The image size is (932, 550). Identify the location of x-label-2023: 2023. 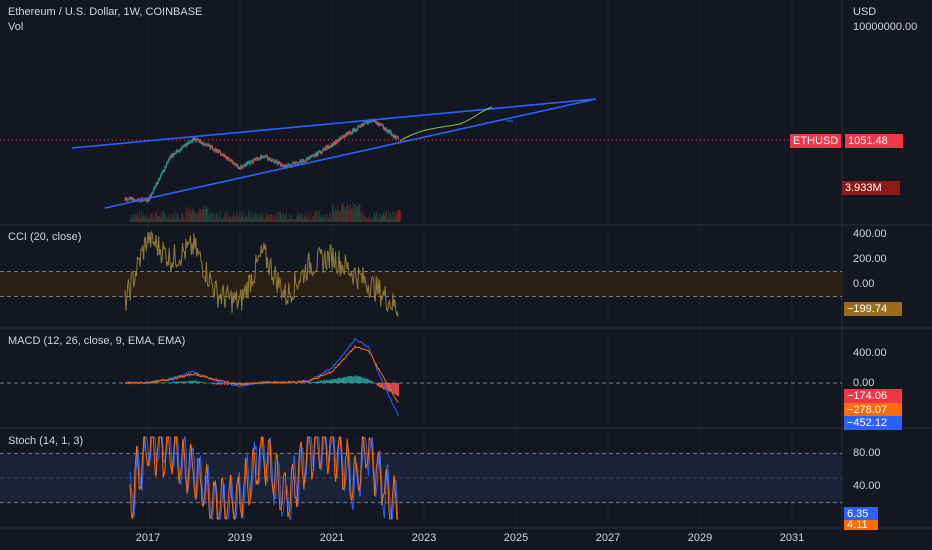
(424, 538).